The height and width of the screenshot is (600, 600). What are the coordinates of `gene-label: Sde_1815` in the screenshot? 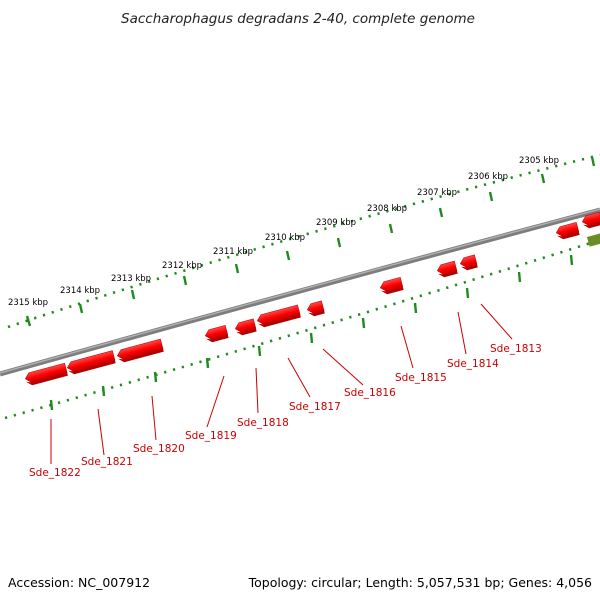 It's located at (421, 378).